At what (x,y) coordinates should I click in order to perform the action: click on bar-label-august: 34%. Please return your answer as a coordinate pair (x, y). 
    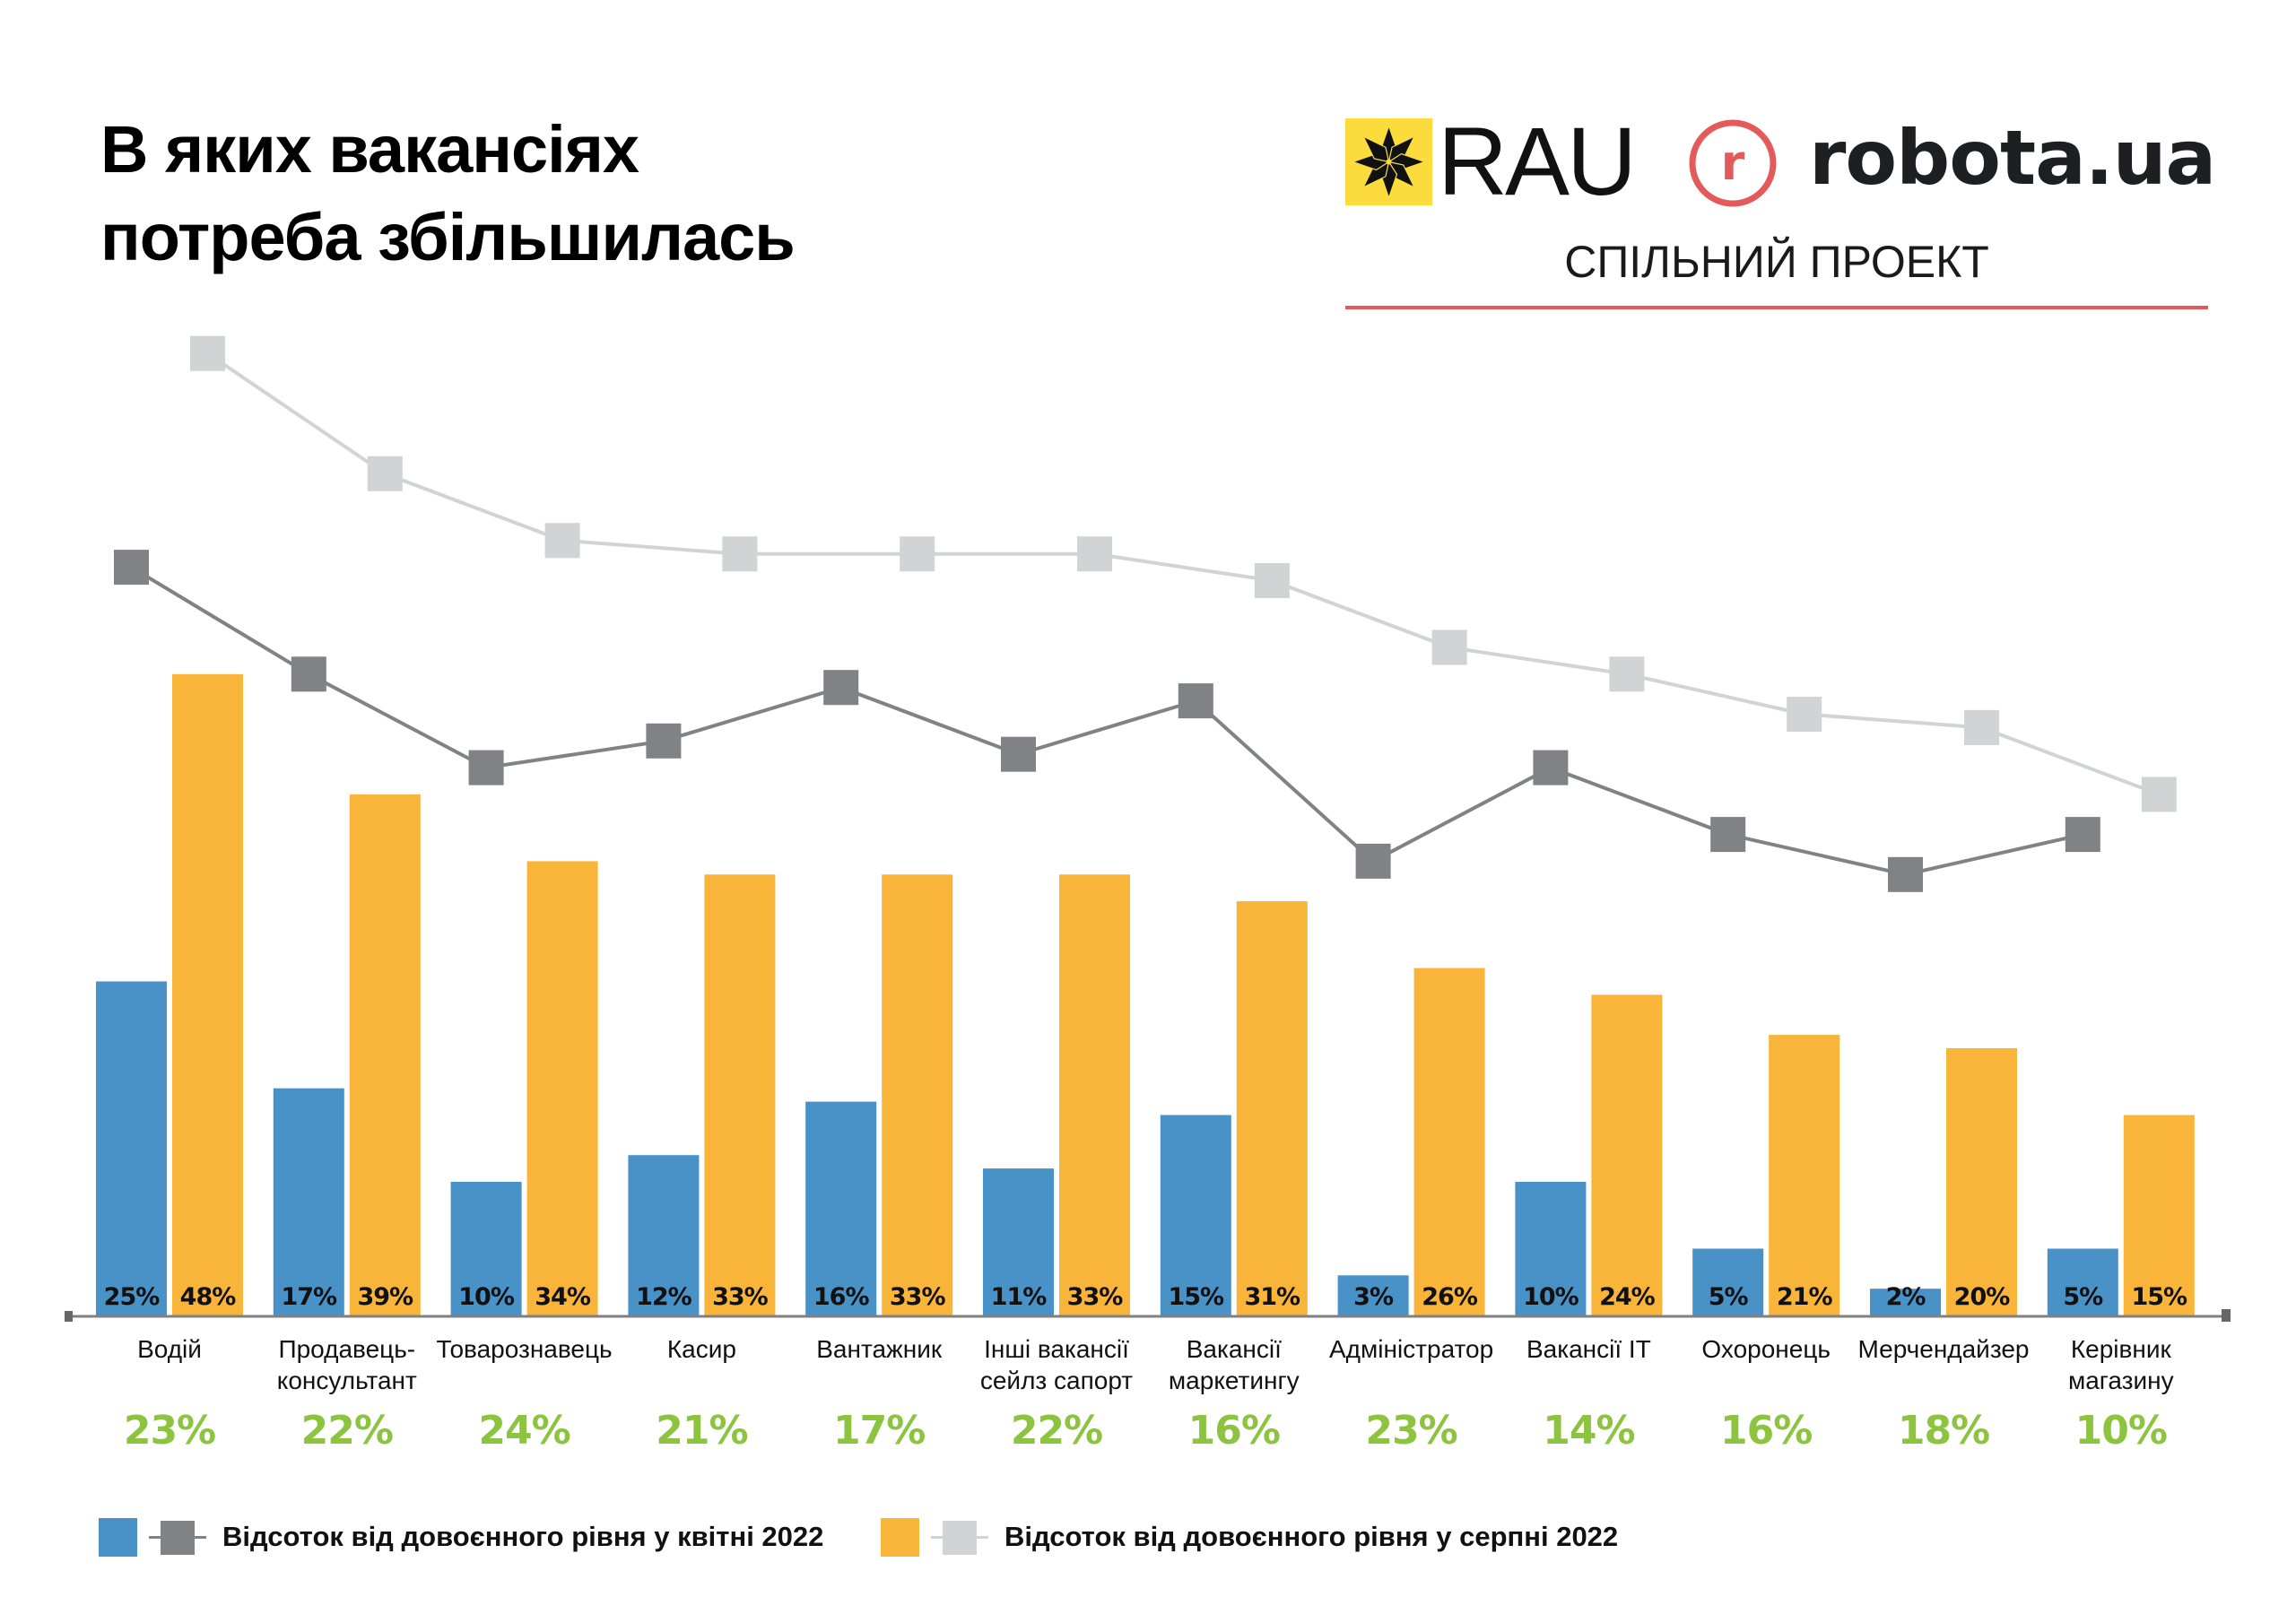
    Looking at the image, I should click on (563, 1297).